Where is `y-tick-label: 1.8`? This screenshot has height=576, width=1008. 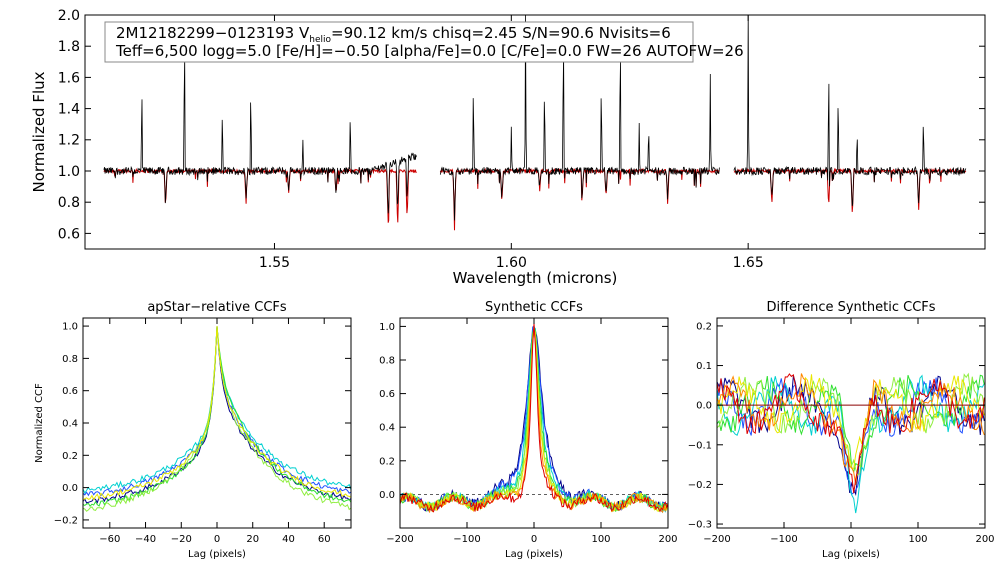
y-tick-label: 1.8 is located at coordinates (69, 47).